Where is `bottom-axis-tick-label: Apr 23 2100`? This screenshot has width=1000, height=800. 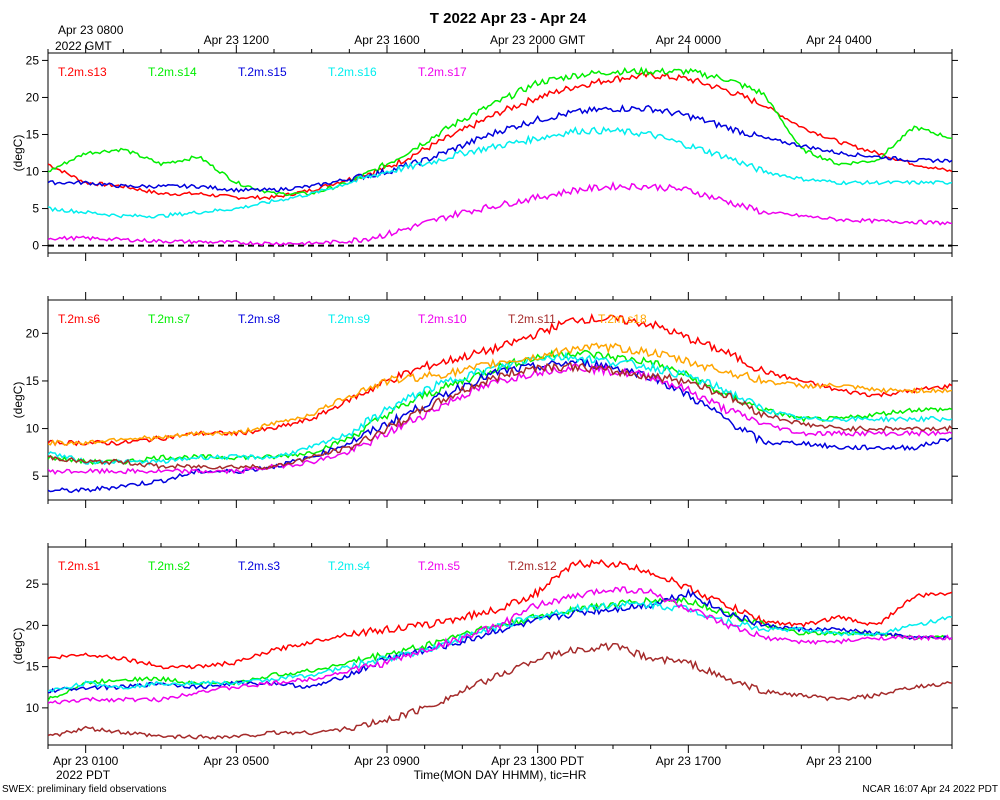
bottom-axis-tick-label: Apr 23 2100 is located at coordinates (839, 761).